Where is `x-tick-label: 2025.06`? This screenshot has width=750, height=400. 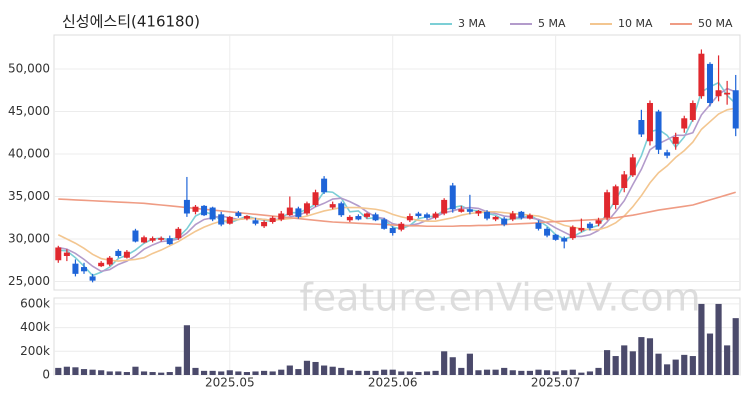
x-tick-label: 2025.06 is located at coordinates (393, 383).